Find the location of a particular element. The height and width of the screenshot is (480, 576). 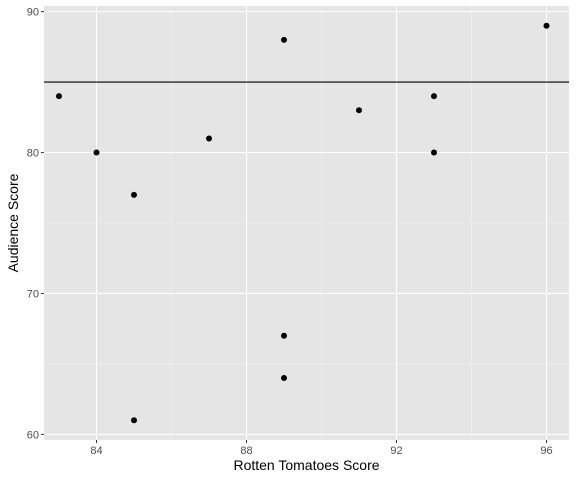

y-tick-label: 80 is located at coordinates (33, 154).